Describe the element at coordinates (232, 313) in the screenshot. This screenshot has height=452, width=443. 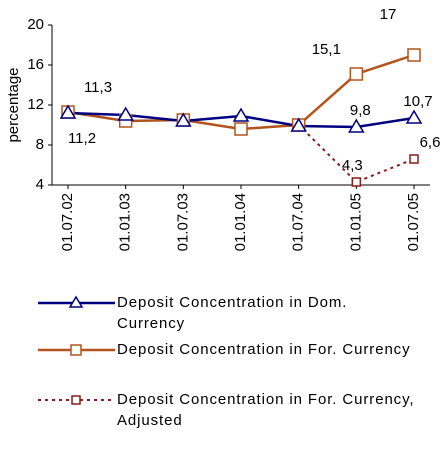
I see `legend-label: Deposit Concentration in Dom. Currency` at that location.